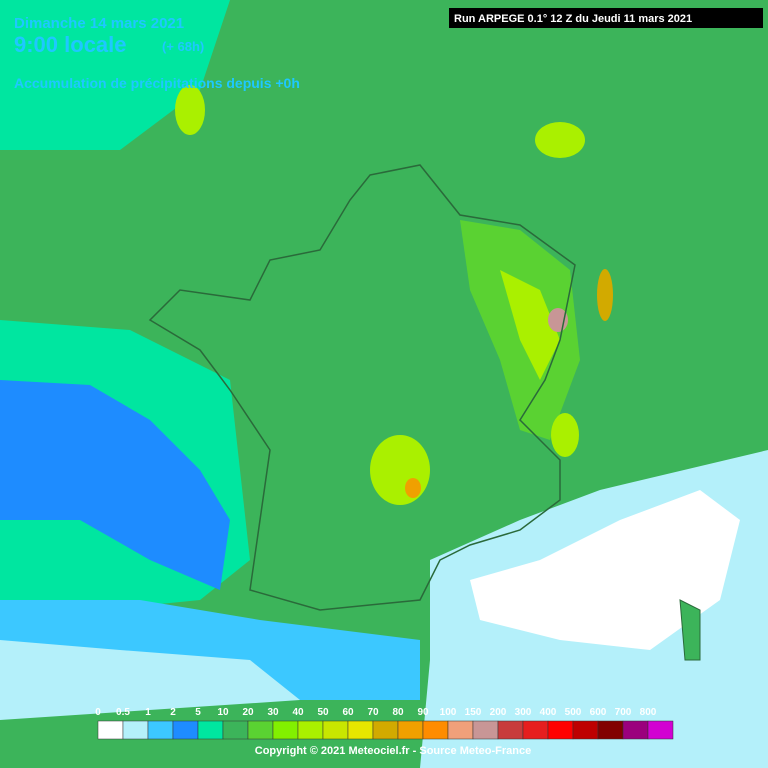 The height and width of the screenshot is (768, 768). What do you see at coordinates (423, 712) in the screenshot?
I see `legend-label: 90` at bounding box center [423, 712].